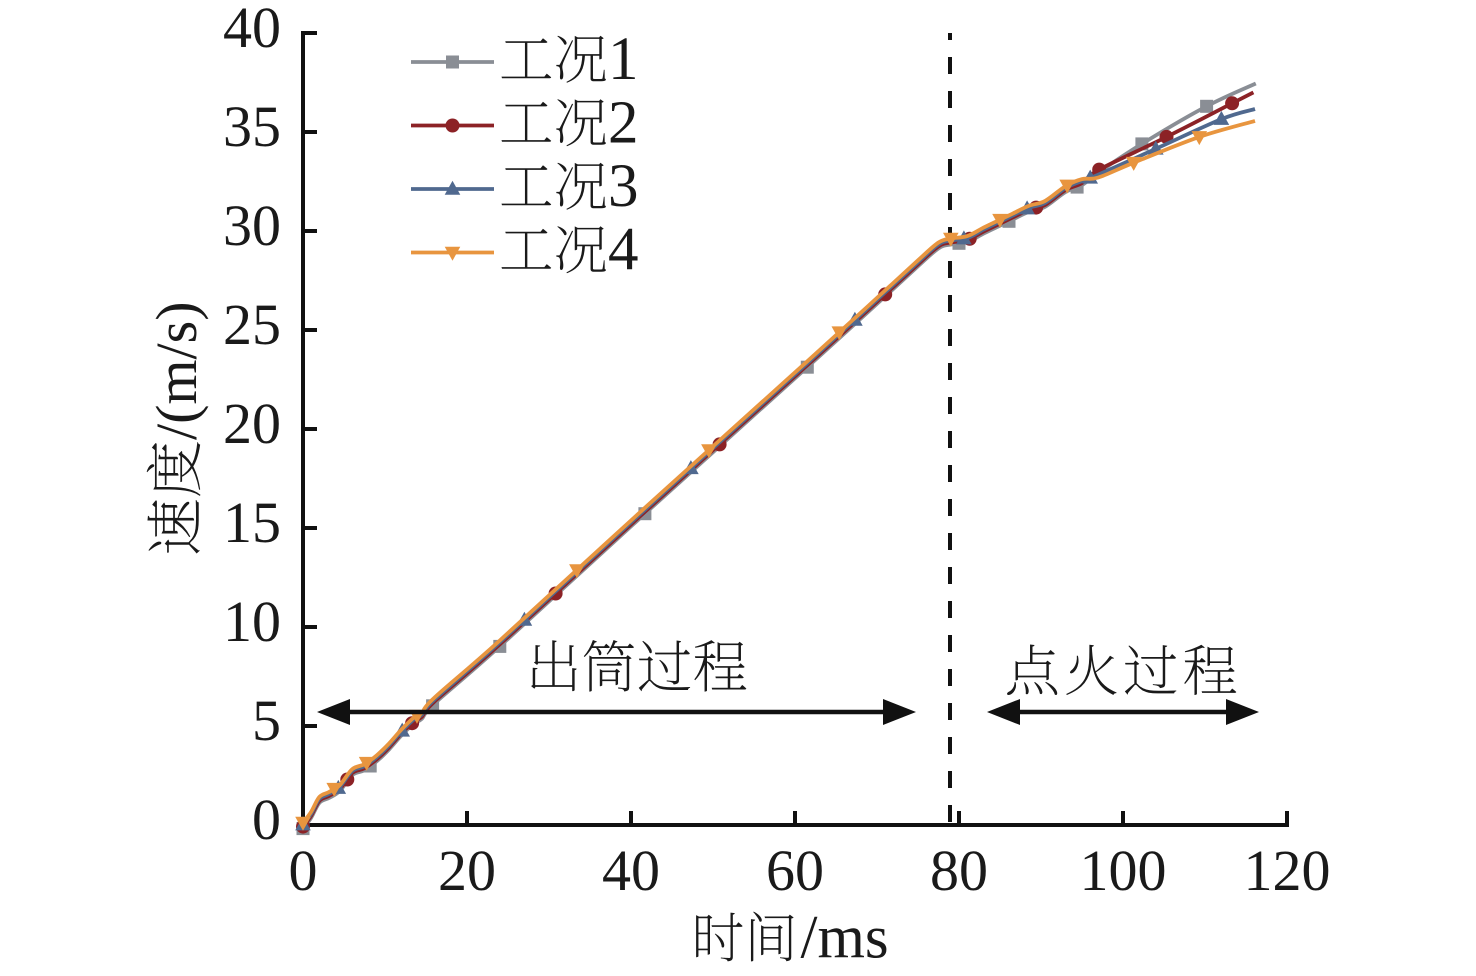 The width and height of the screenshot is (1476, 976). I want to click on svg-text: 5, so click(266, 720).